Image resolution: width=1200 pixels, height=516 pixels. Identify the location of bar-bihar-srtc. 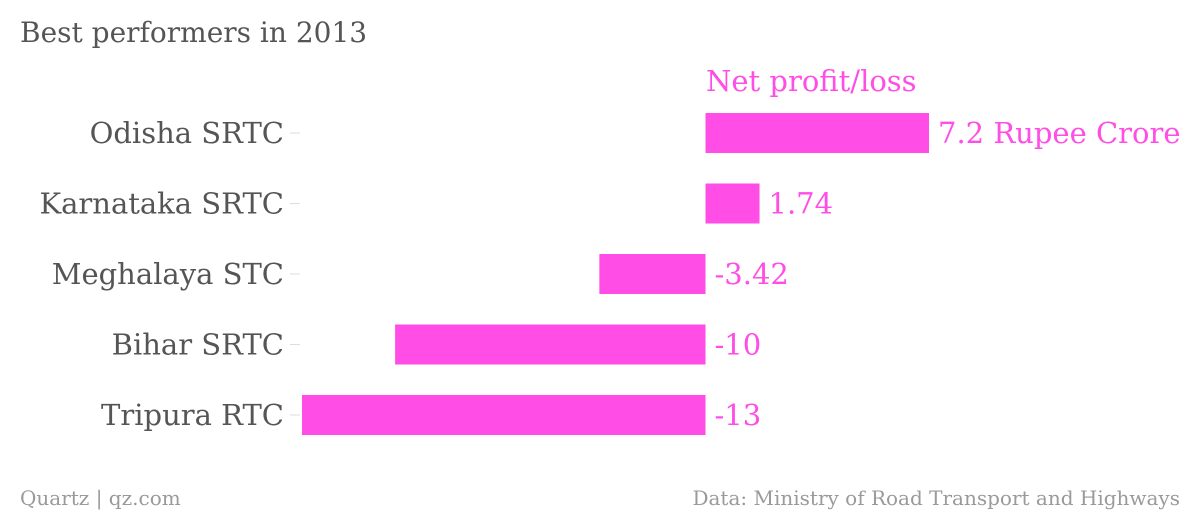
(550, 344).